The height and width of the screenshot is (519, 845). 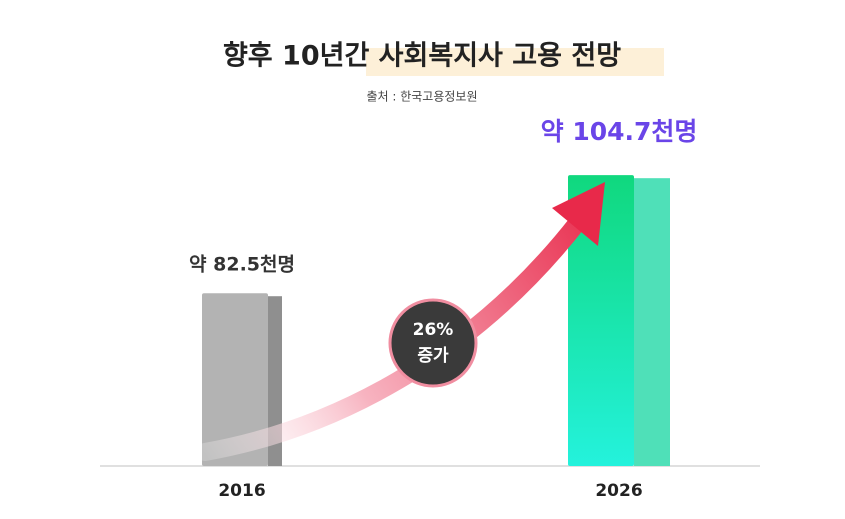 I want to click on x-tick-label: 2016, so click(x=241, y=491).